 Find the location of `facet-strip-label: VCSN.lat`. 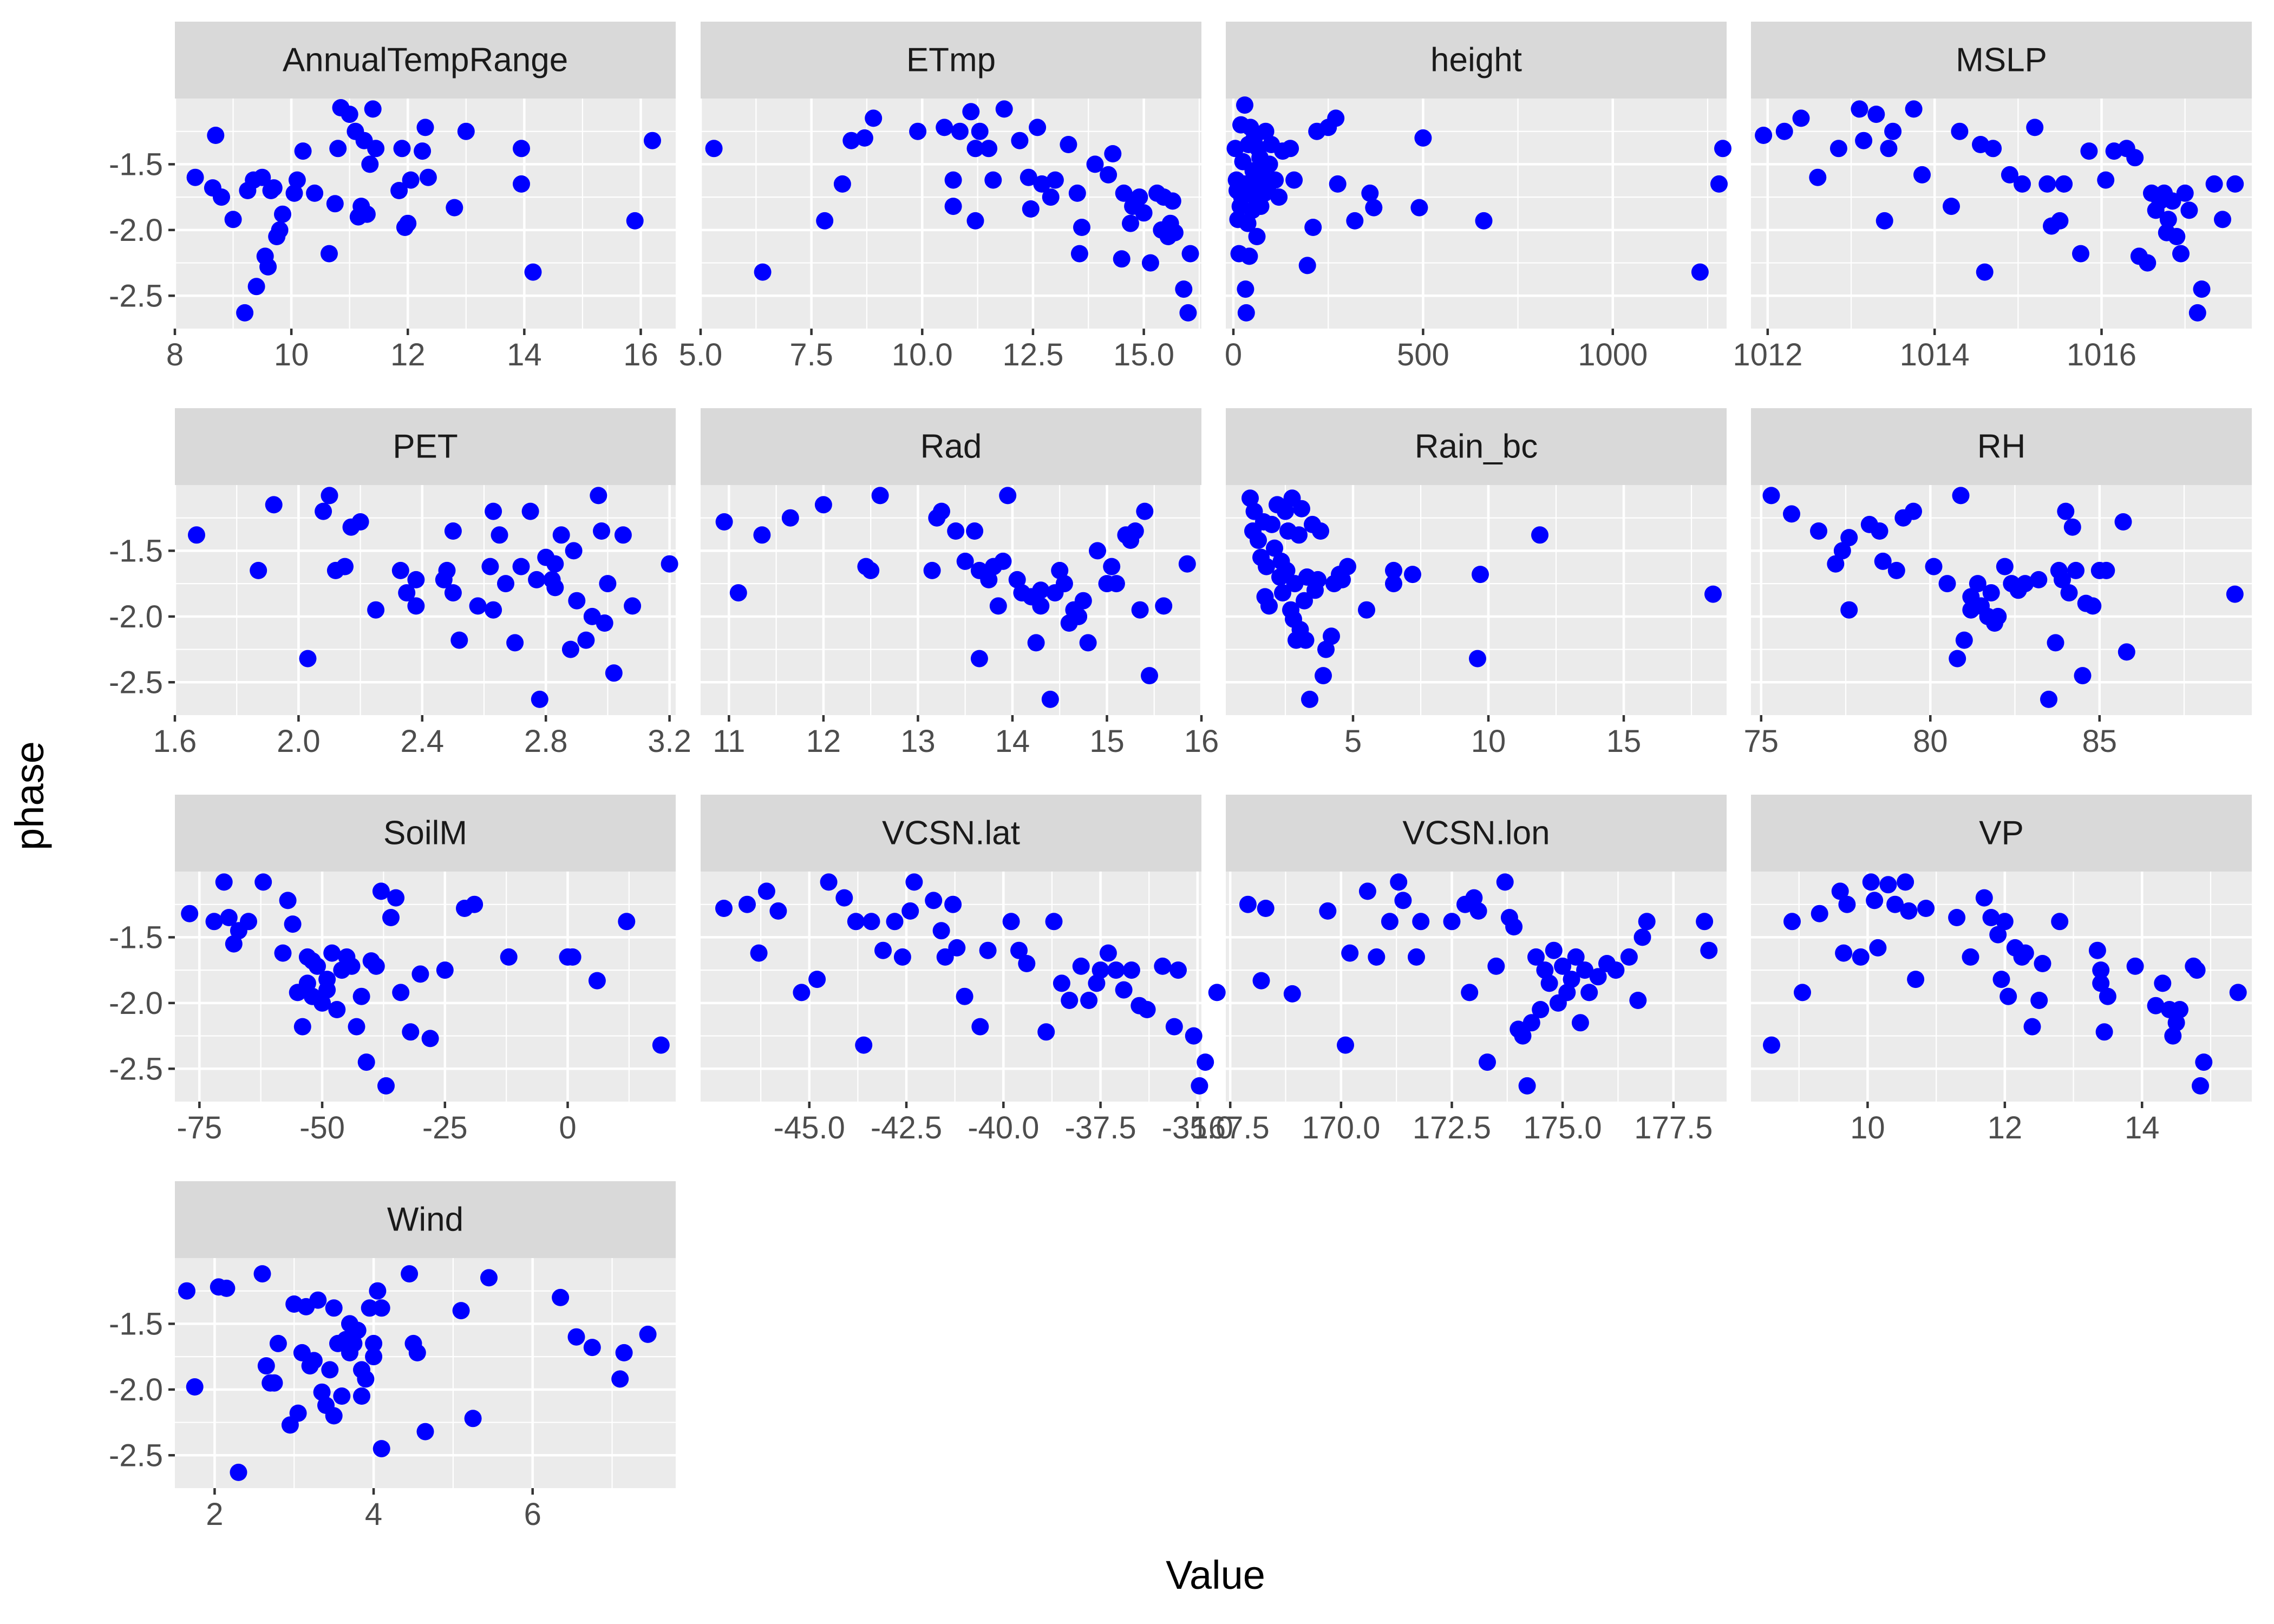

facet-strip-label: VCSN.lat is located at coordinates (951, 834).